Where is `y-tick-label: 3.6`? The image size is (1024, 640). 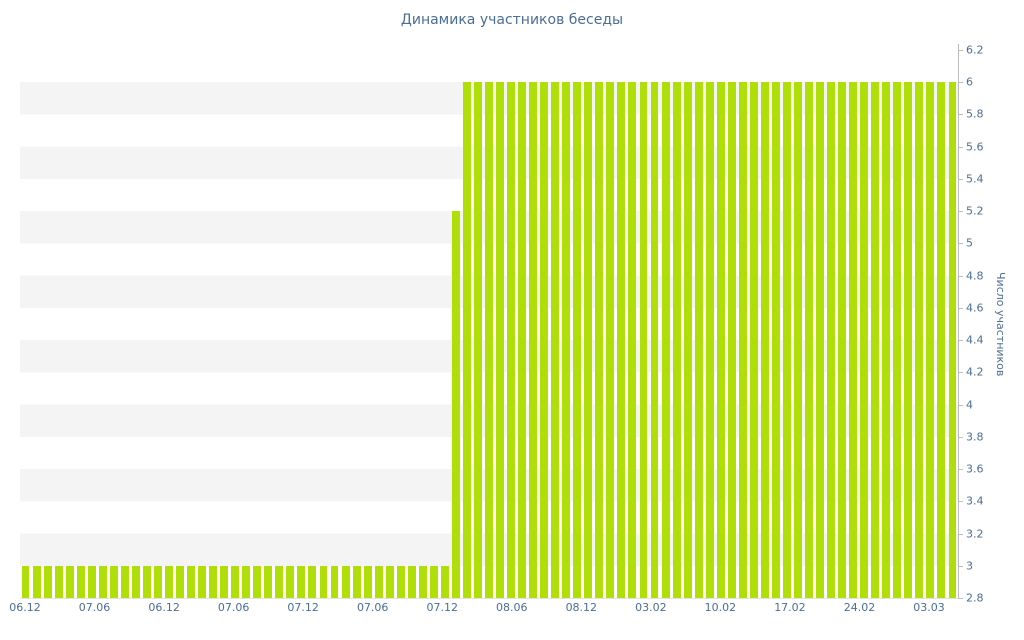 y-tick-label: 3.6 is located at coordinates (975, 469).